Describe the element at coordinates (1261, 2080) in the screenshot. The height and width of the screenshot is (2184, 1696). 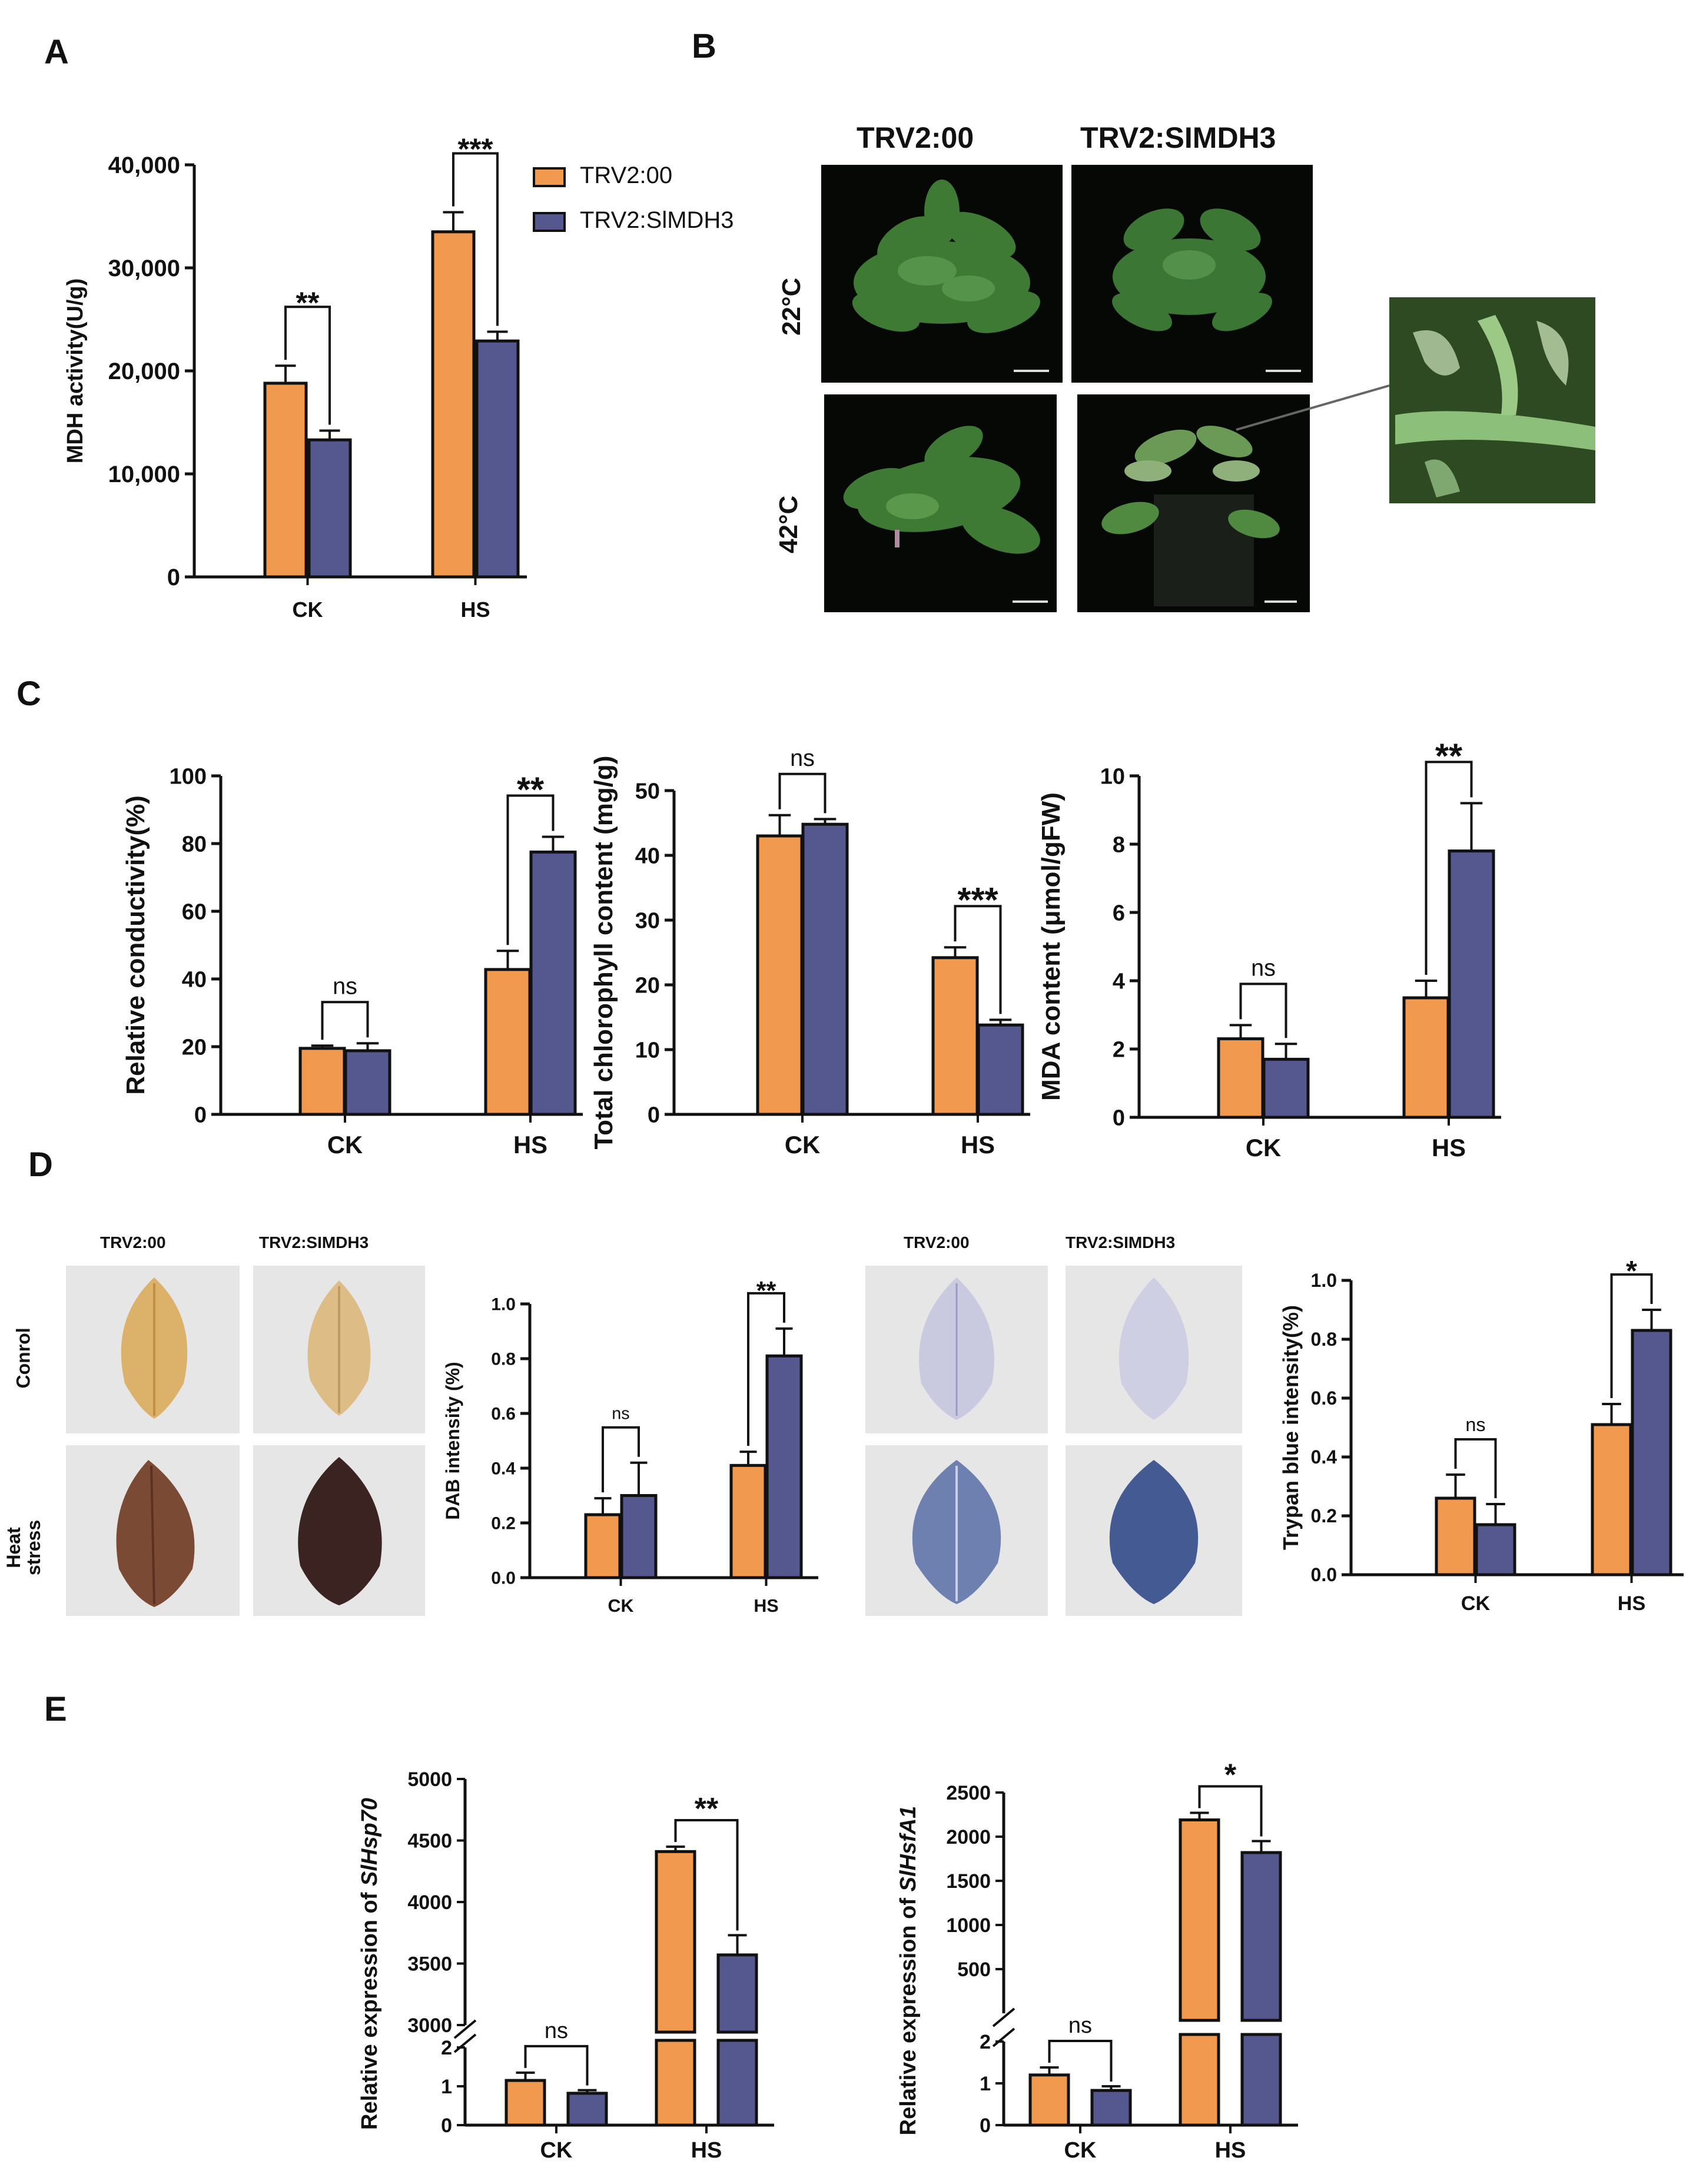
I see `bar-e2-hs-lower-s1` at that location.